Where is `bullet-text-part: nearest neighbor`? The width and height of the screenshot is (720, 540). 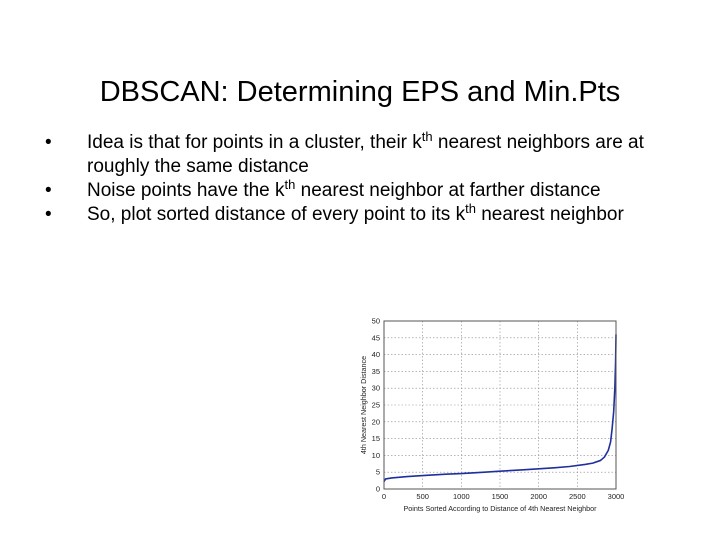
bullet-text-part: nearest neighbor is located at coordinates (549, 214).